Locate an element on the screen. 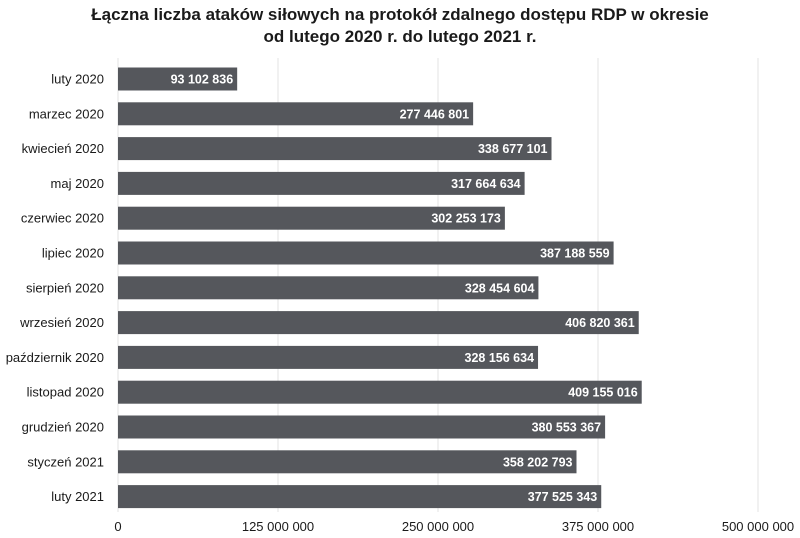  category-label: wrzesień 2020 is located at coordinates (61, 322).